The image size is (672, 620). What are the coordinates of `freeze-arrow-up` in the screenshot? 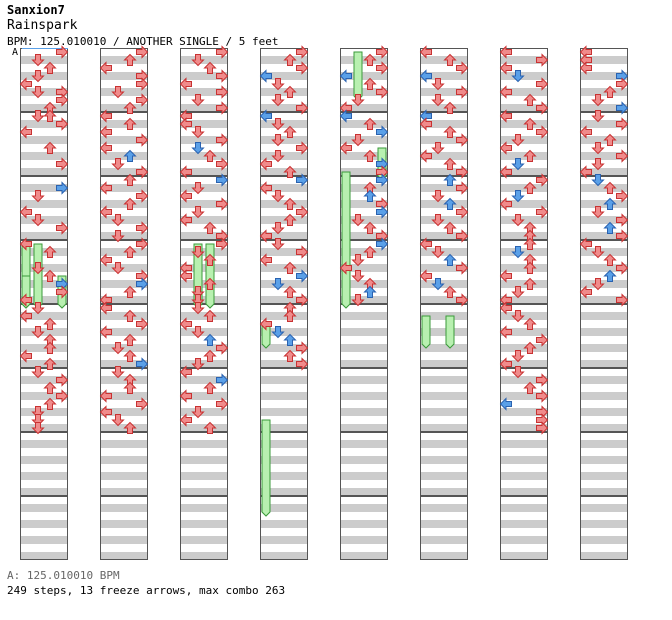 It's located at (450, 332).